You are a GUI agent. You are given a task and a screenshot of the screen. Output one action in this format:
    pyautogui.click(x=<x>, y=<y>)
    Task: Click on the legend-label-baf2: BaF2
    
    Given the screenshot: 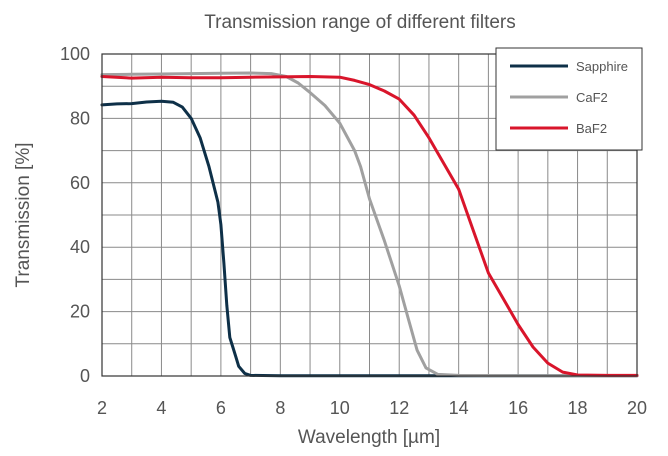 What is the action you would take?
    pyautogui.click(x=591, y=128)
    